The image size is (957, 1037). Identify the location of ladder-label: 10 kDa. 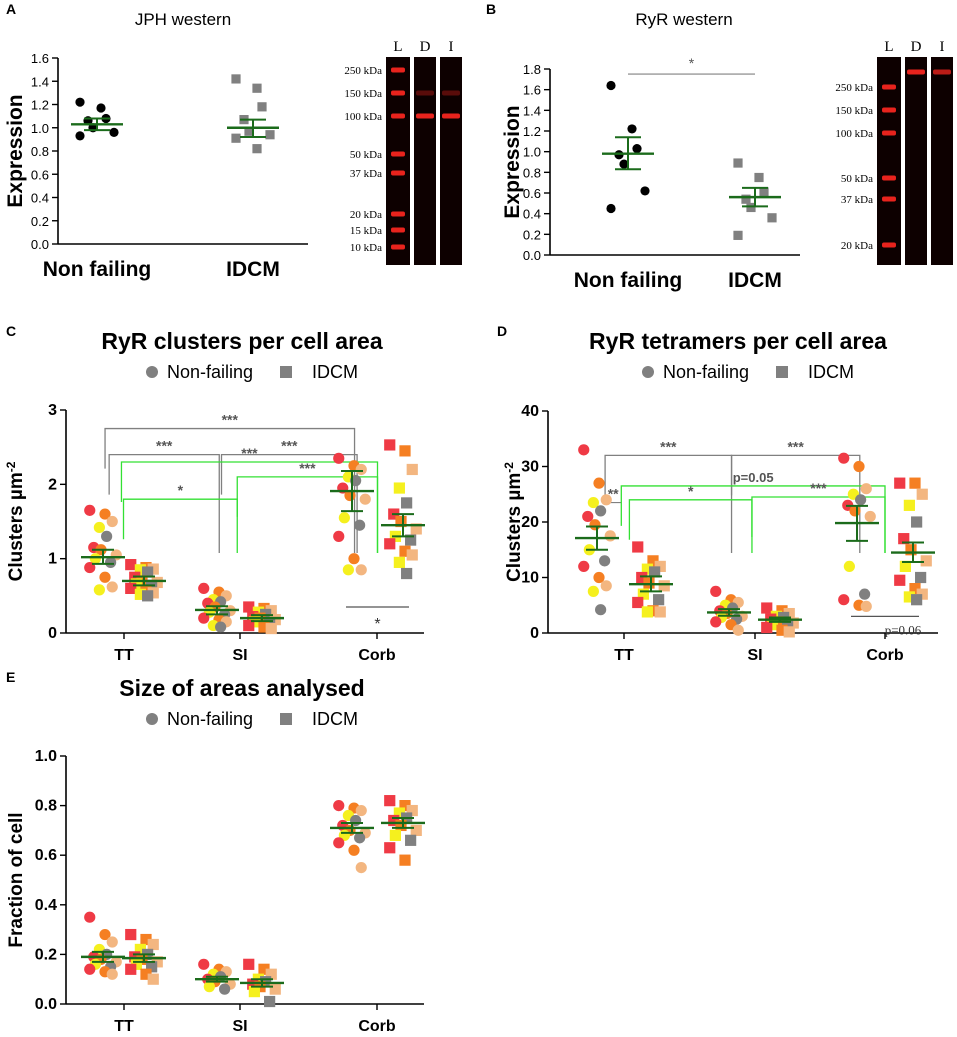
(366, 248).